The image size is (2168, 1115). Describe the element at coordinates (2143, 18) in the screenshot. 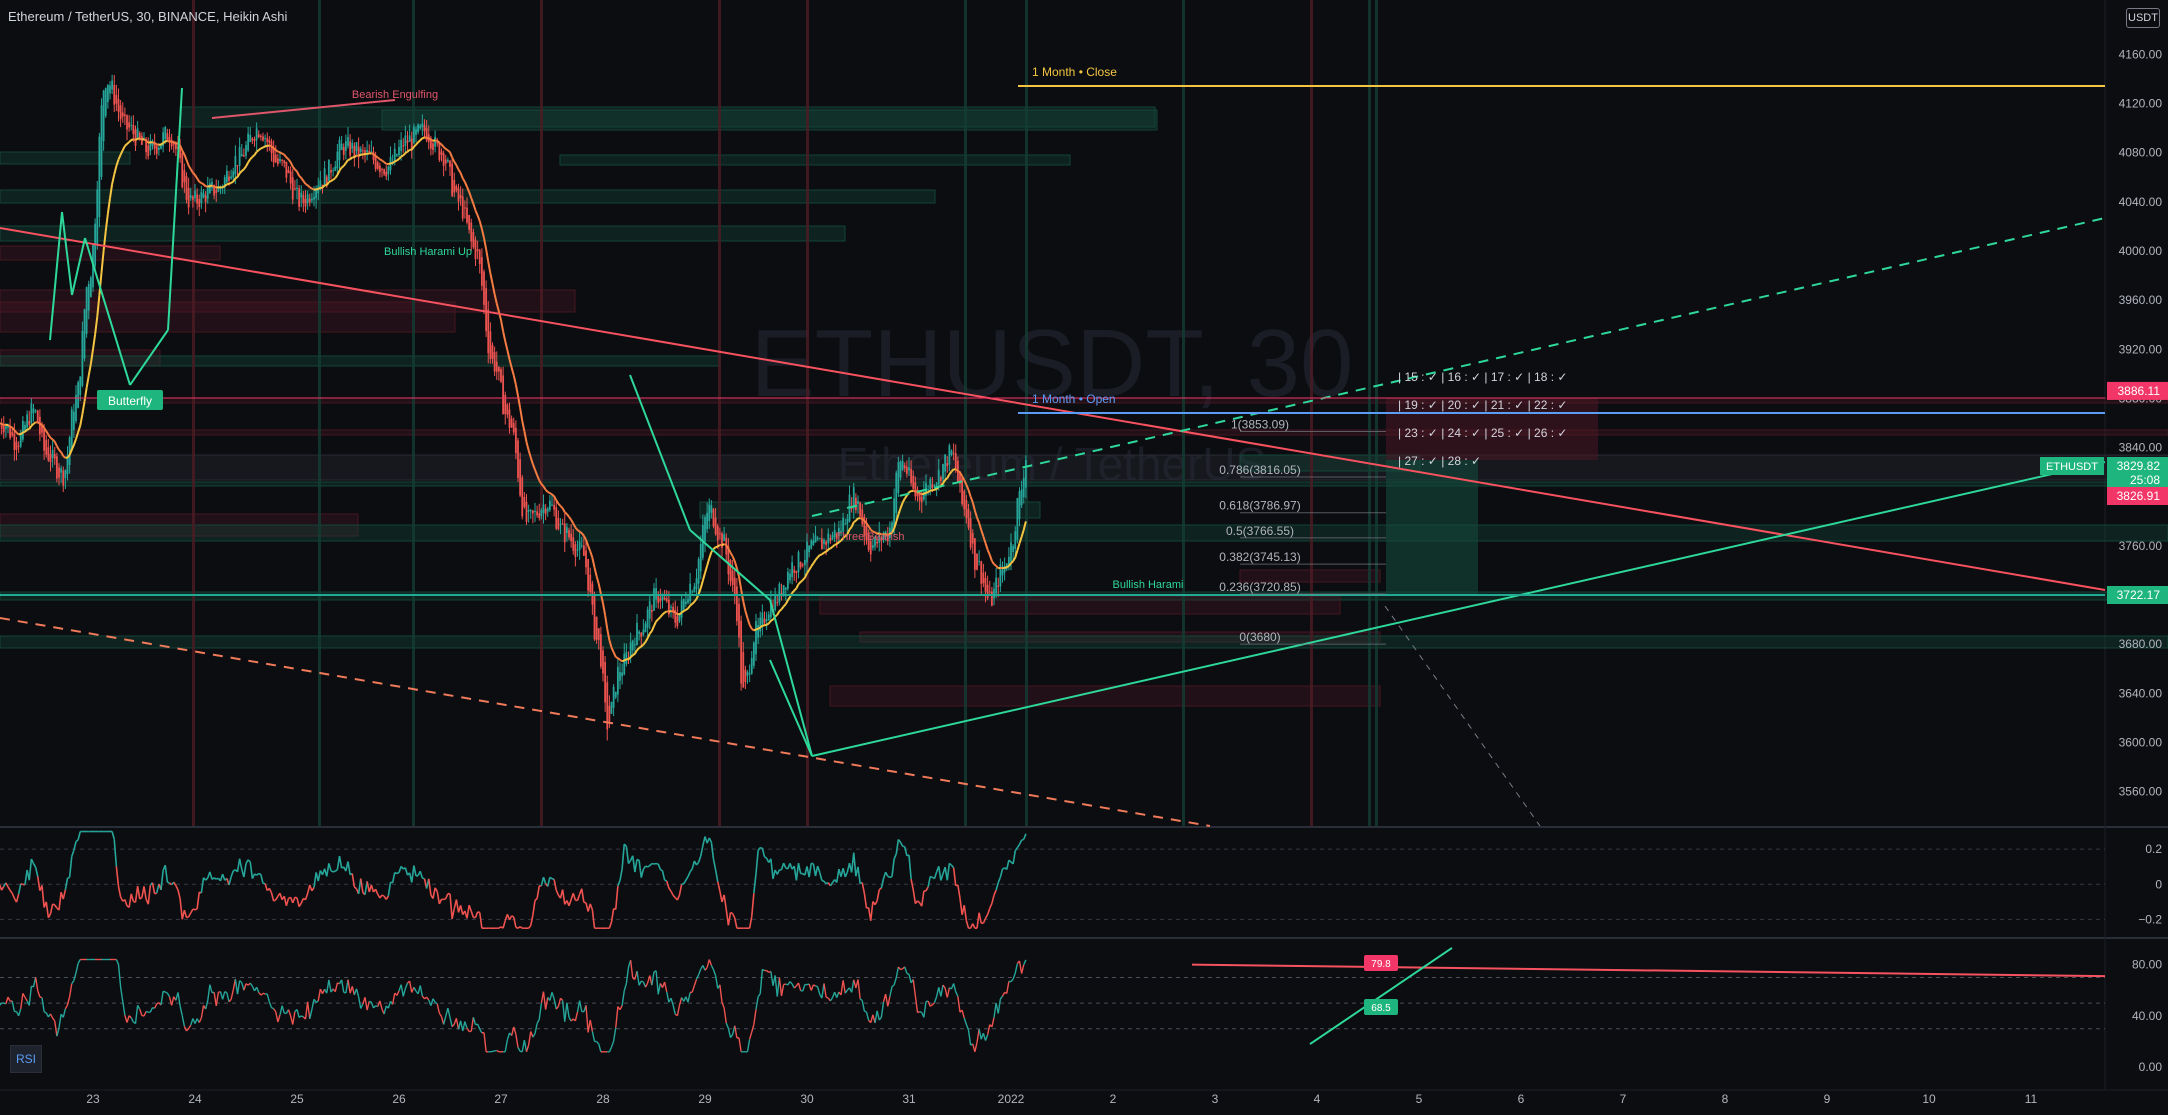

I see `currency-badge: USDT` at that location.